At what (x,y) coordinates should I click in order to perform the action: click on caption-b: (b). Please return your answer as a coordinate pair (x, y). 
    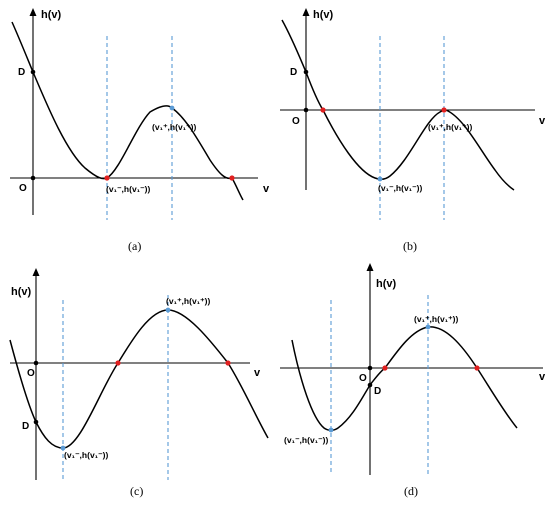
    Looking at the image, I should click on (410, 246).